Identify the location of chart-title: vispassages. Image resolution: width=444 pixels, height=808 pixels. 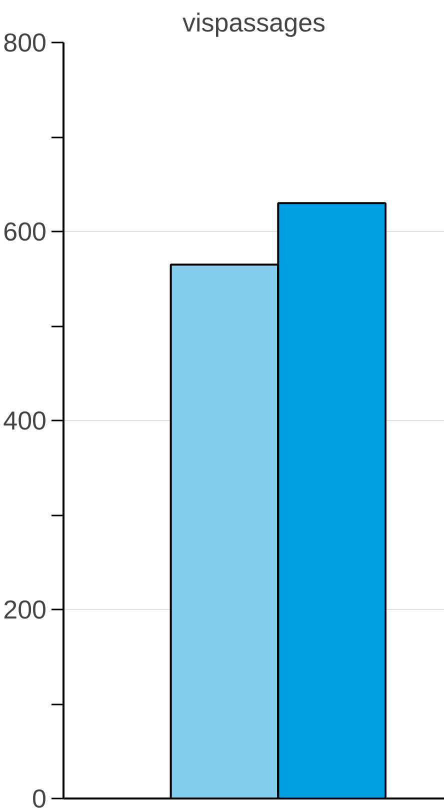
(254, 23).